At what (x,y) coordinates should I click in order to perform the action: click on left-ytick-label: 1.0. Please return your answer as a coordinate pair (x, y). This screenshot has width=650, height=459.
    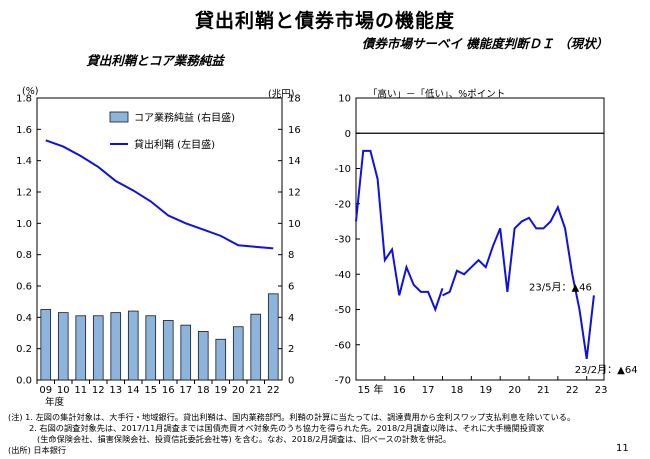
    Looking at the image, I should click on (24, 224).